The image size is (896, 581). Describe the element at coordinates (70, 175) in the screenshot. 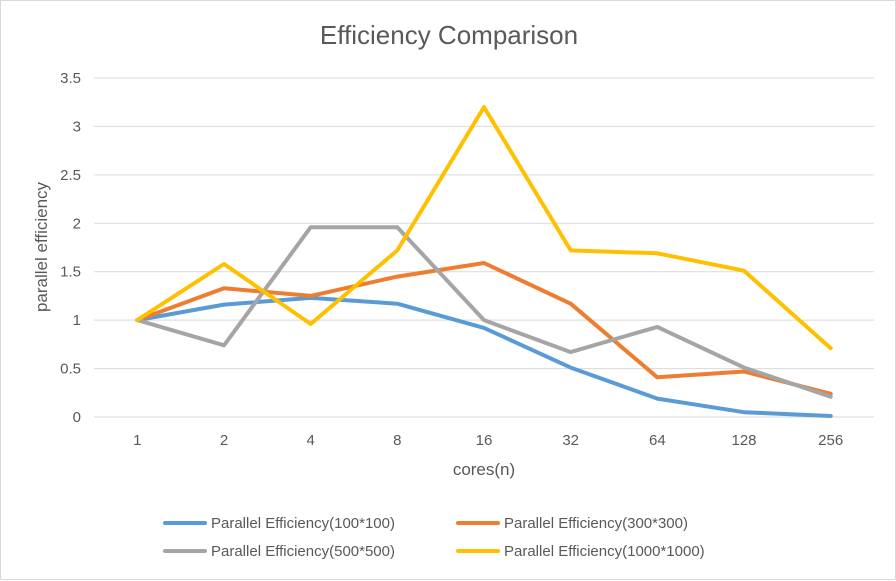

I see `y-tick-label: 2.5` at that location.